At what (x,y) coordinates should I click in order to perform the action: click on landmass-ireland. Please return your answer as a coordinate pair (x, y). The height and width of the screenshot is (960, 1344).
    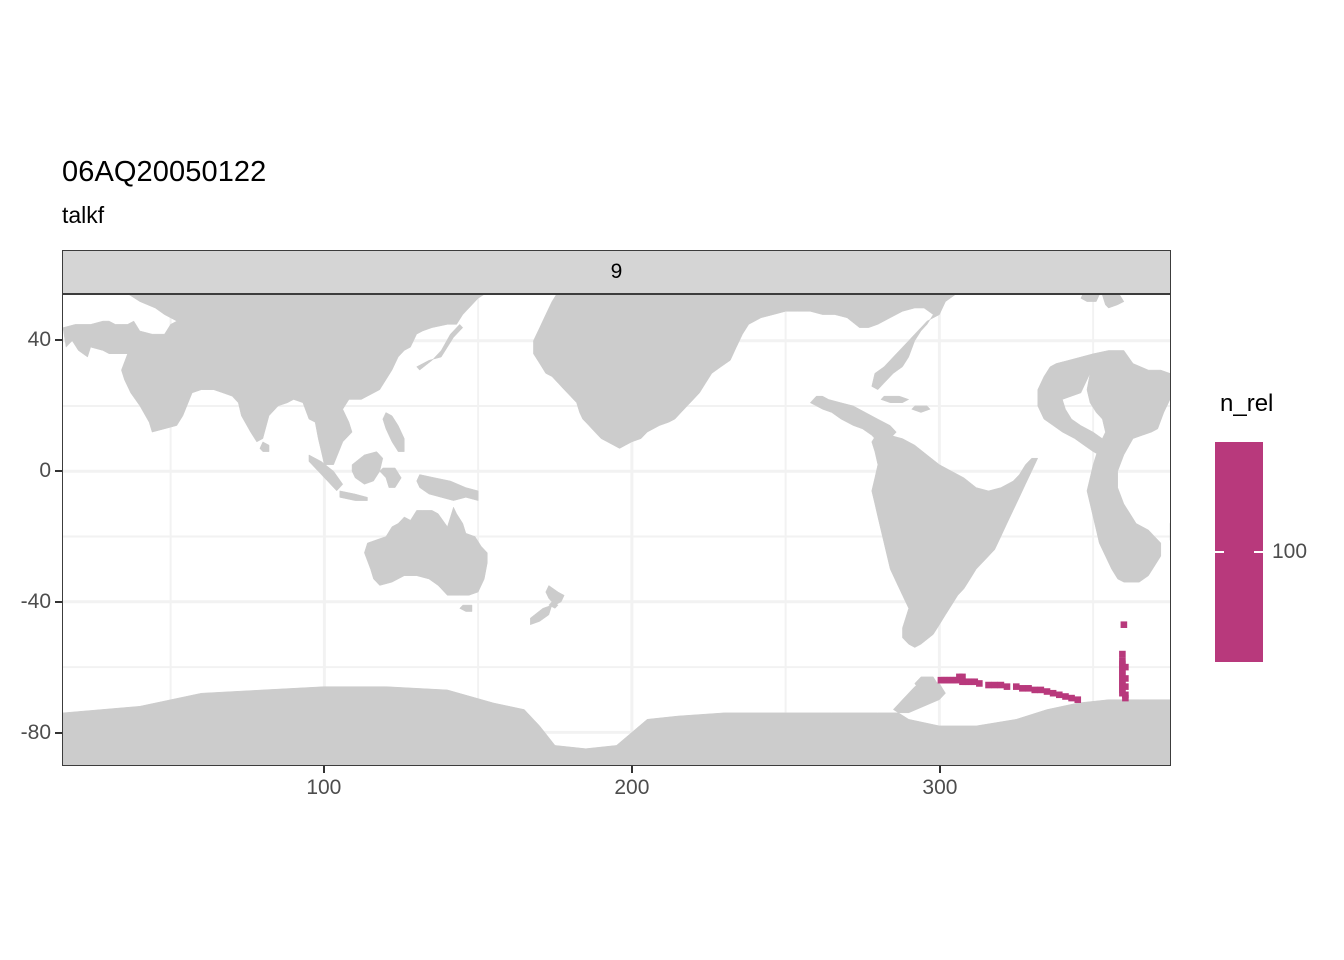
    Looking at the image, I should click on (1090, 298).